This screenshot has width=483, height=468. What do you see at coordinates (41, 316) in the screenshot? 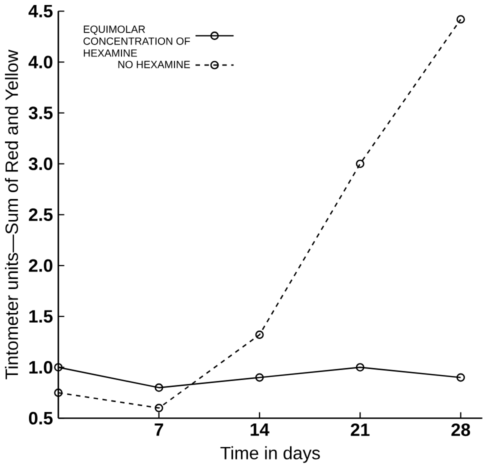
I see `y-tick-label: 1.5` at bounding box center [41, 316].